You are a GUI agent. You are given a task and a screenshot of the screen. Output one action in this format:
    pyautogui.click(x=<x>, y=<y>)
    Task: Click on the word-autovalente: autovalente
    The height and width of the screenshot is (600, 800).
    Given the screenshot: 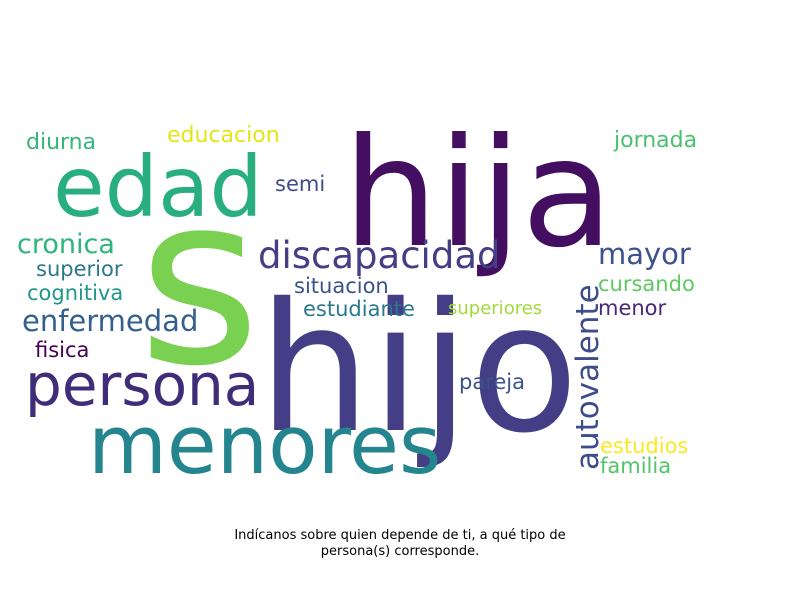 What is the action you would take?
    pyautogui.click(x=588, y=377)
    